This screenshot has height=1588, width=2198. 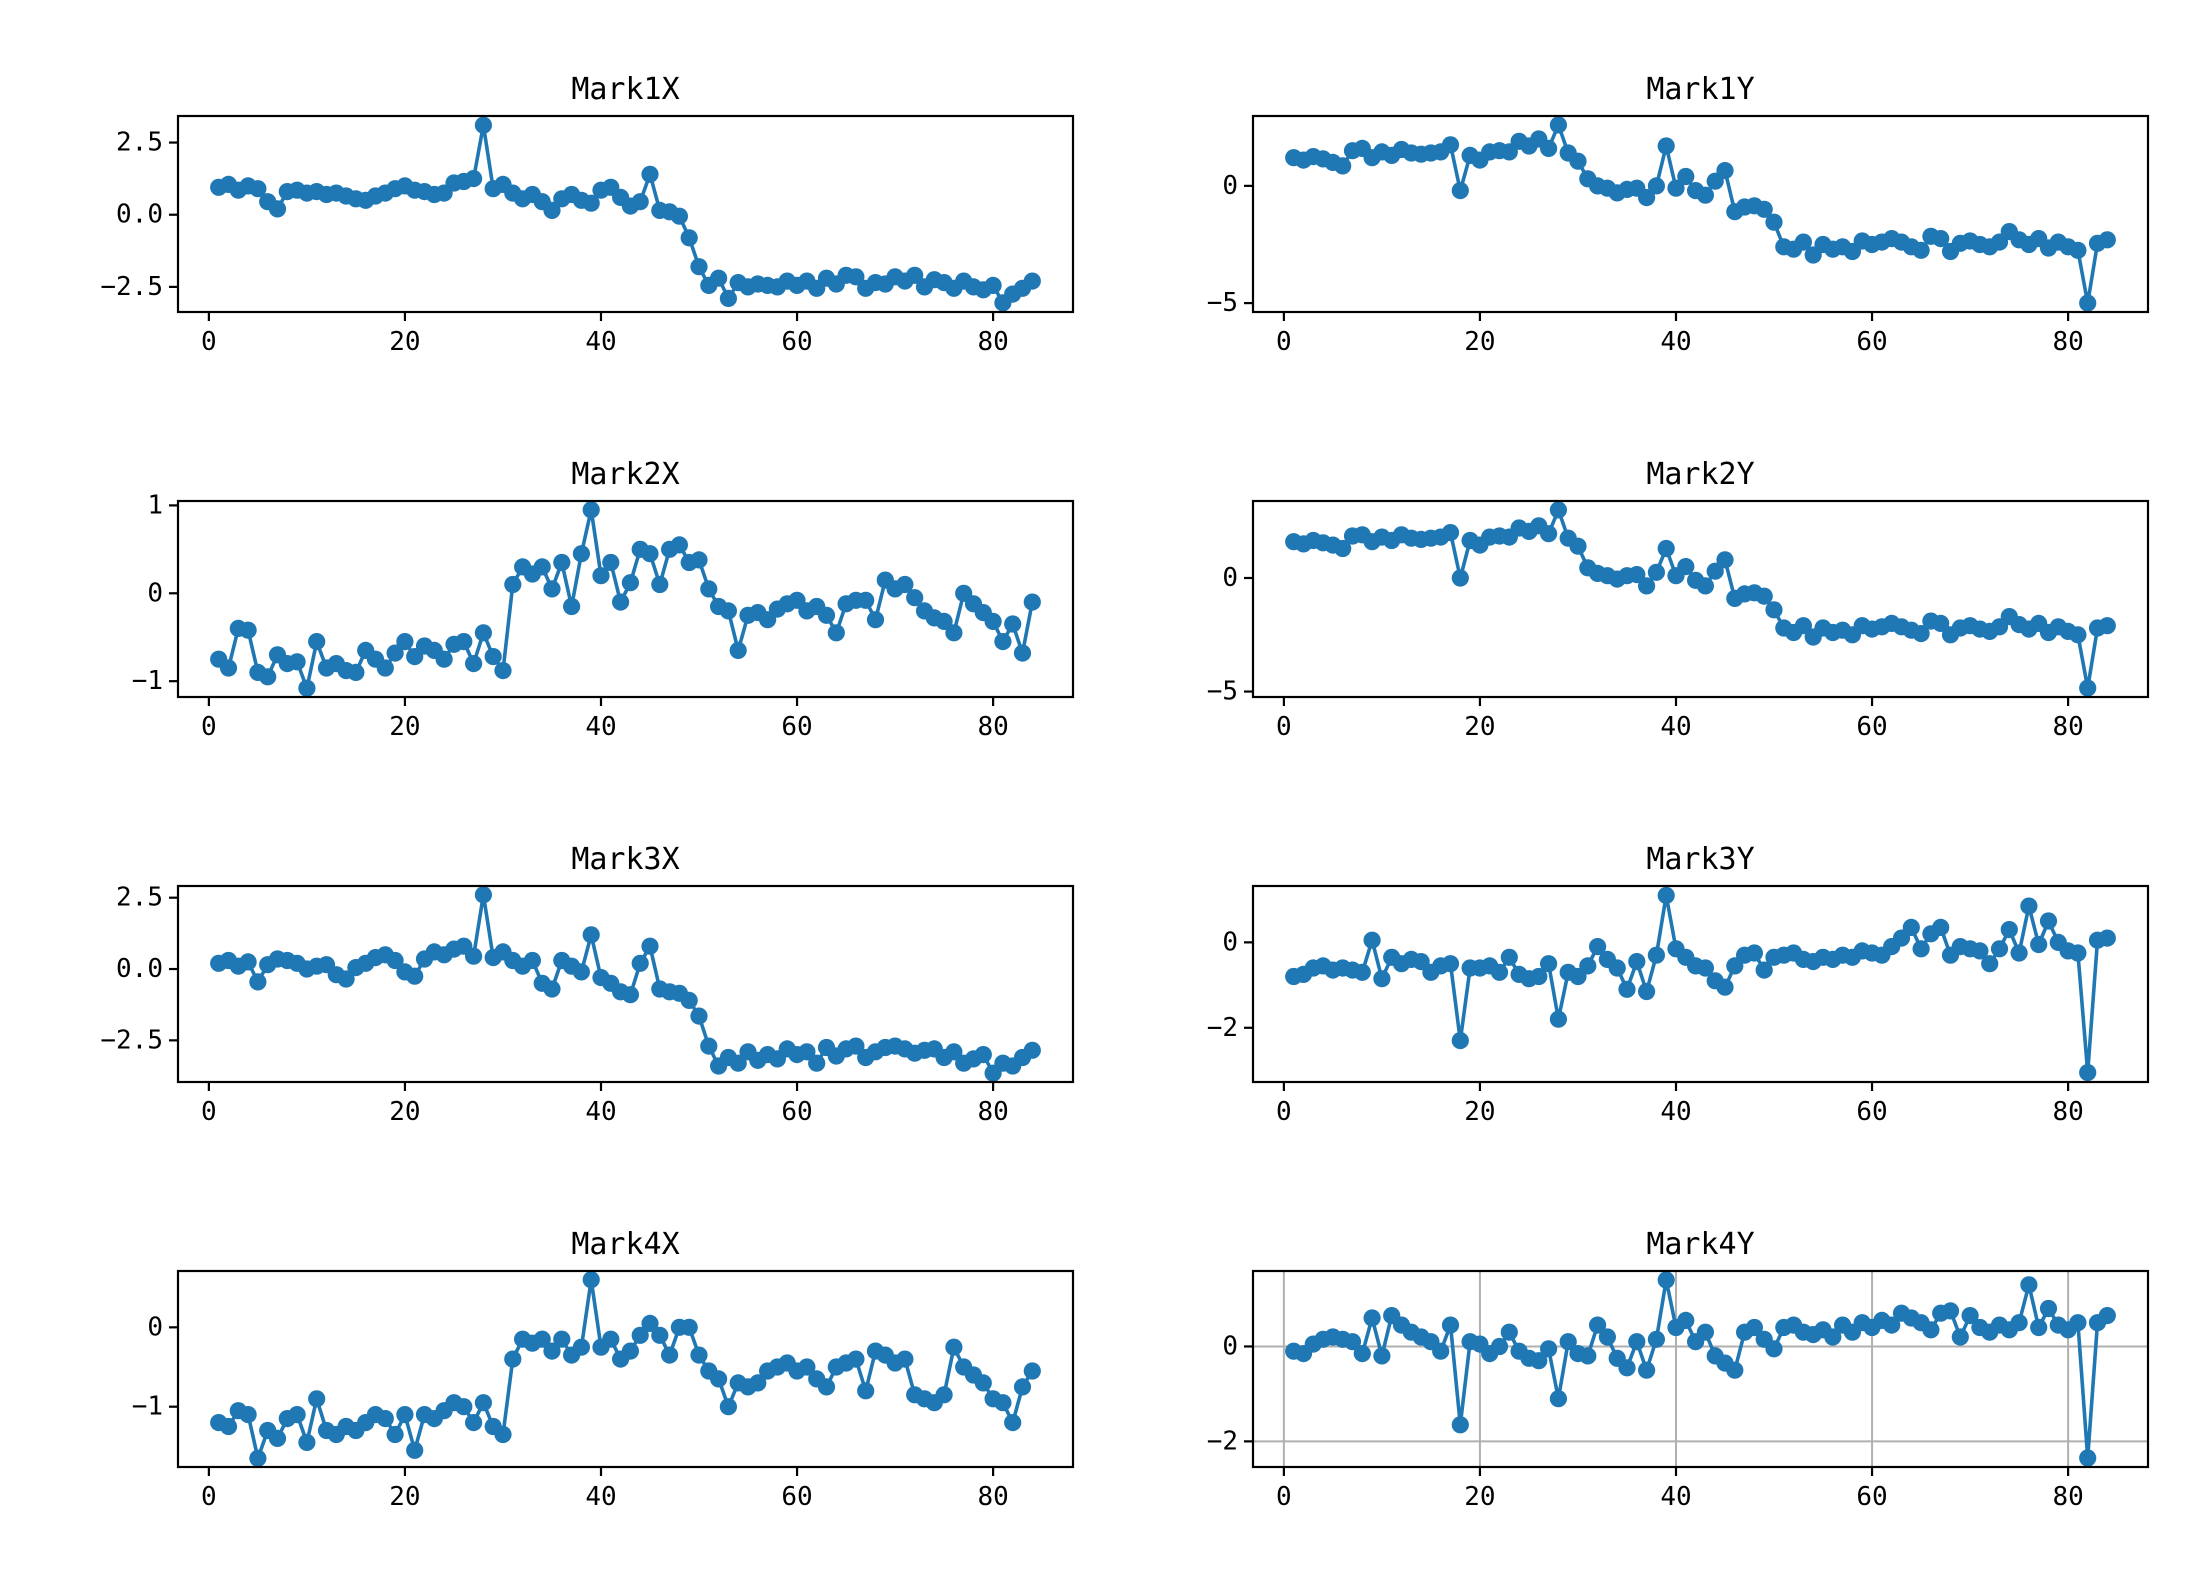 I want to click on axis-ticks: 0 20 40 60 80 2.5 0.0 −2.5, so click(x=554, y=242).